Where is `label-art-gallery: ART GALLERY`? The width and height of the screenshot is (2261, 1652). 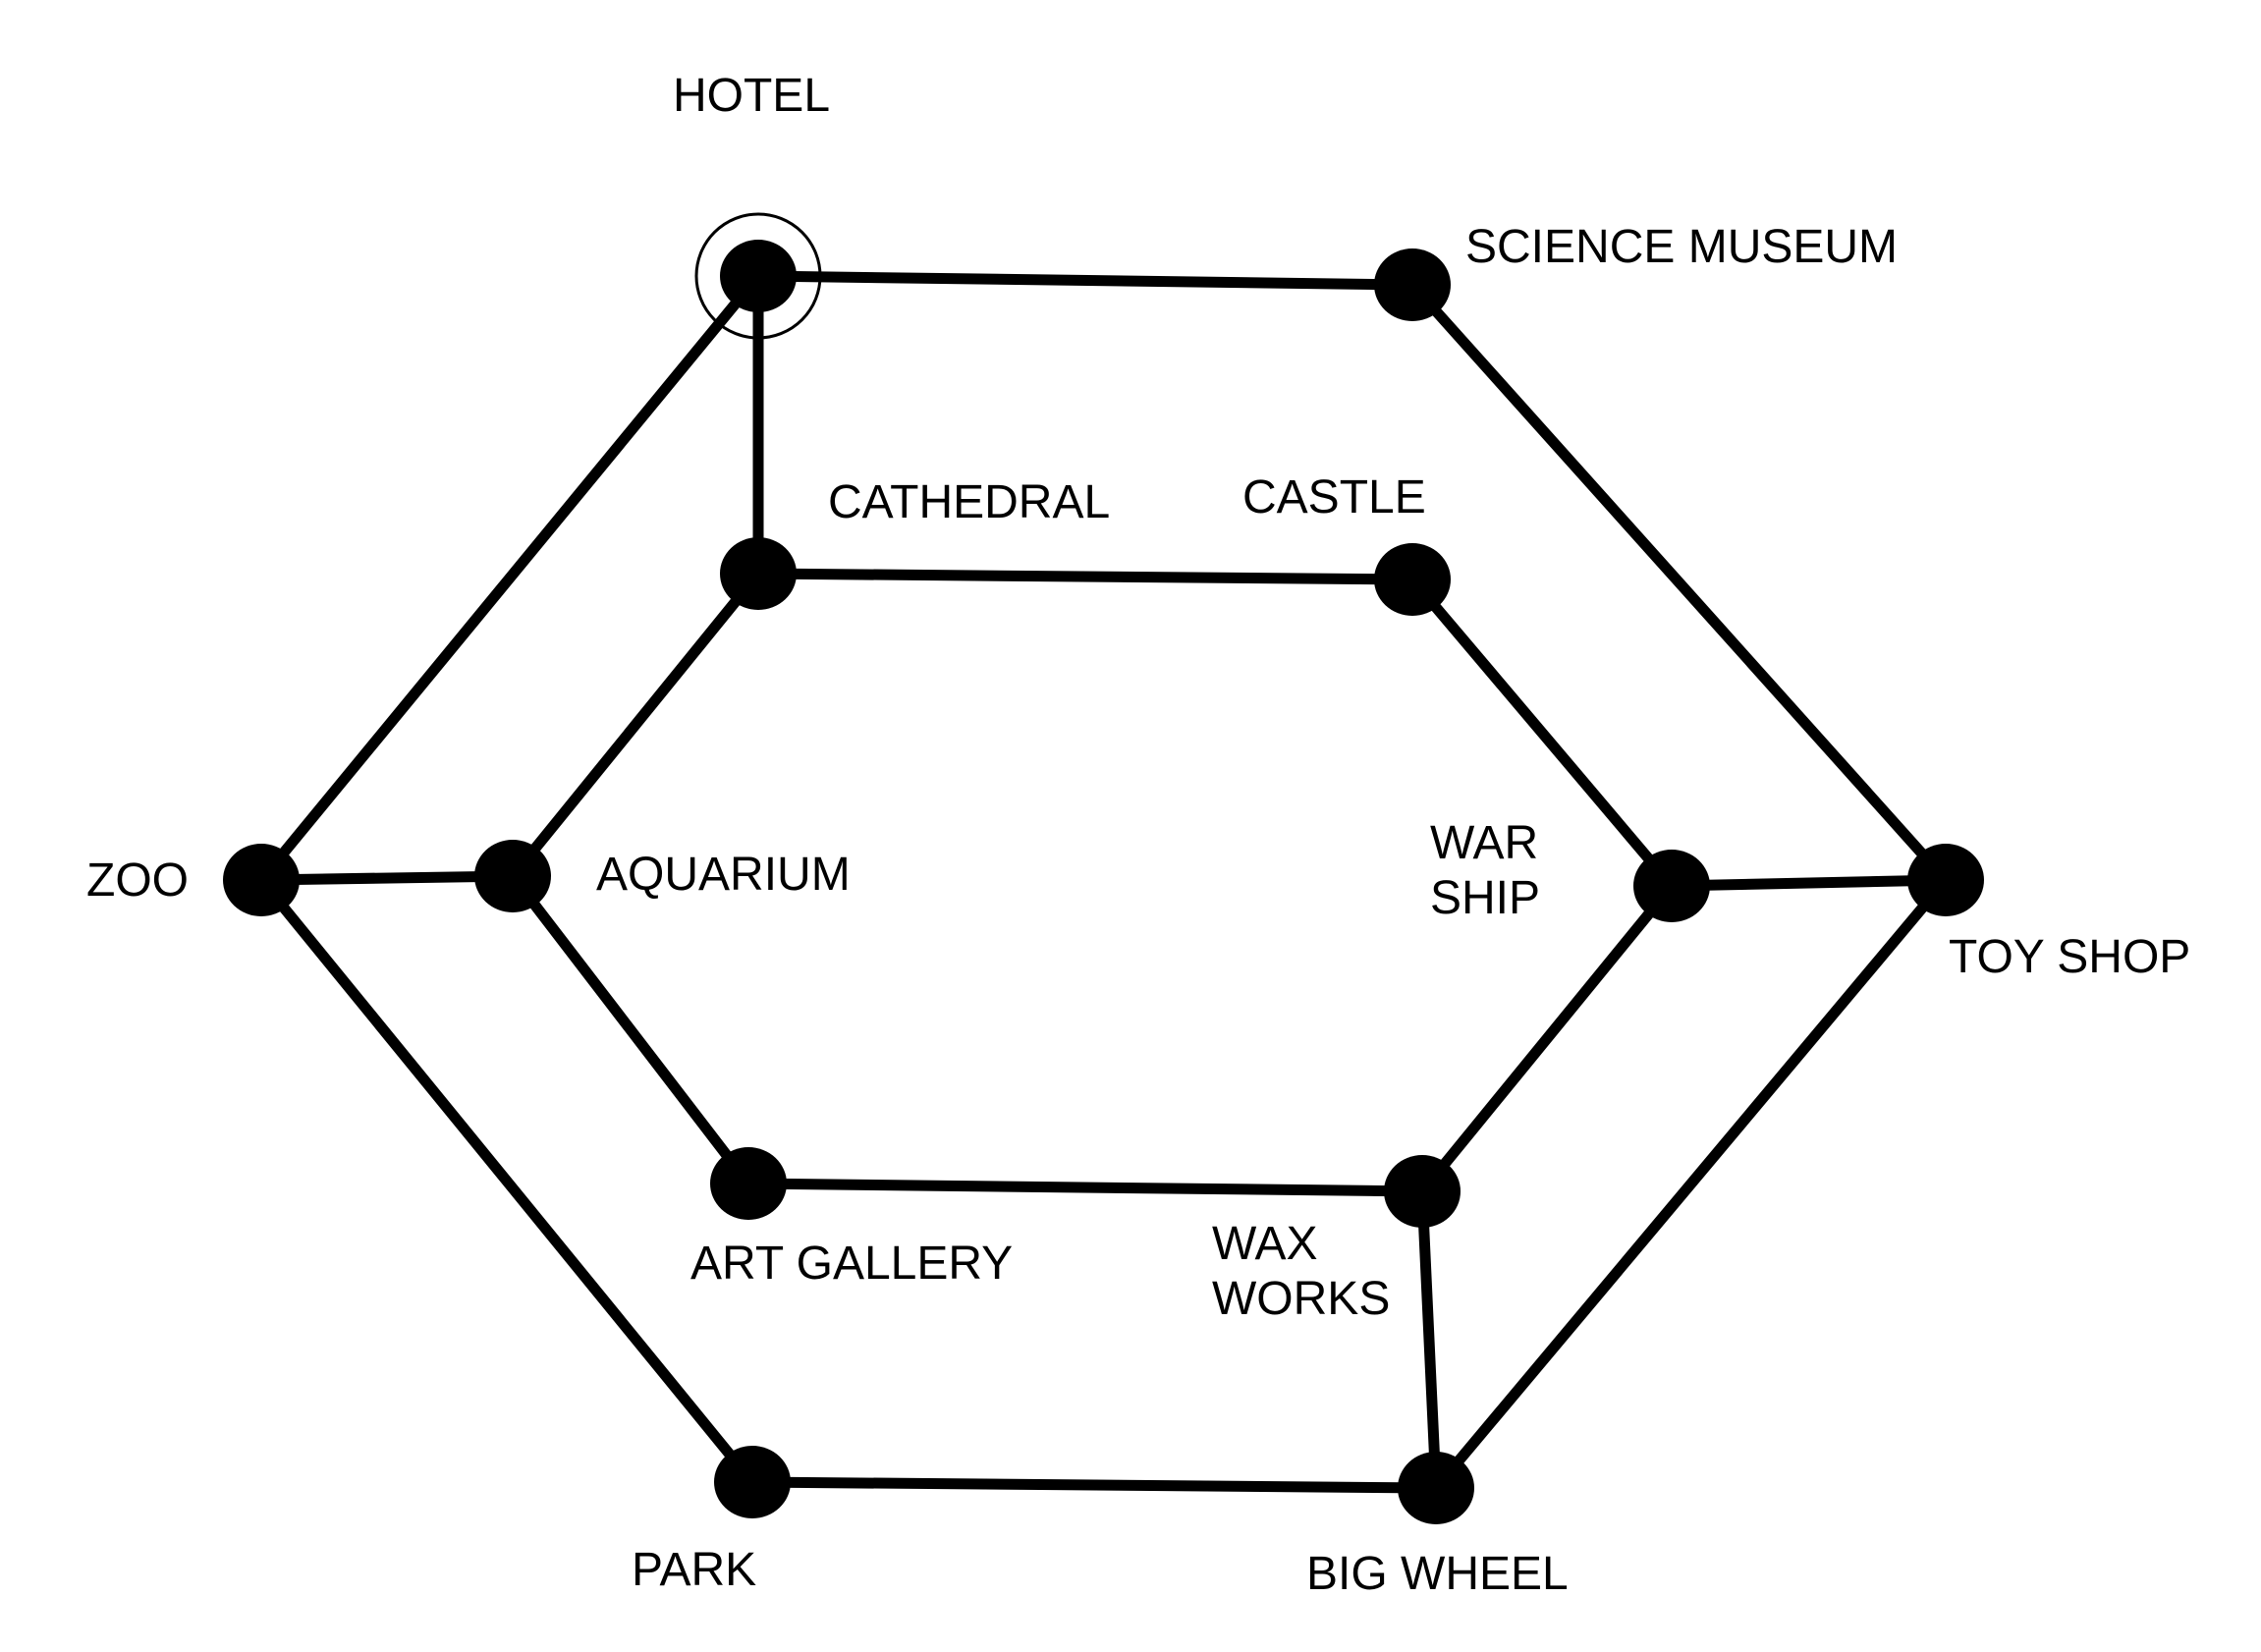 label-art-gallery: ART GALLERY is located at coordinates (851, 1264).